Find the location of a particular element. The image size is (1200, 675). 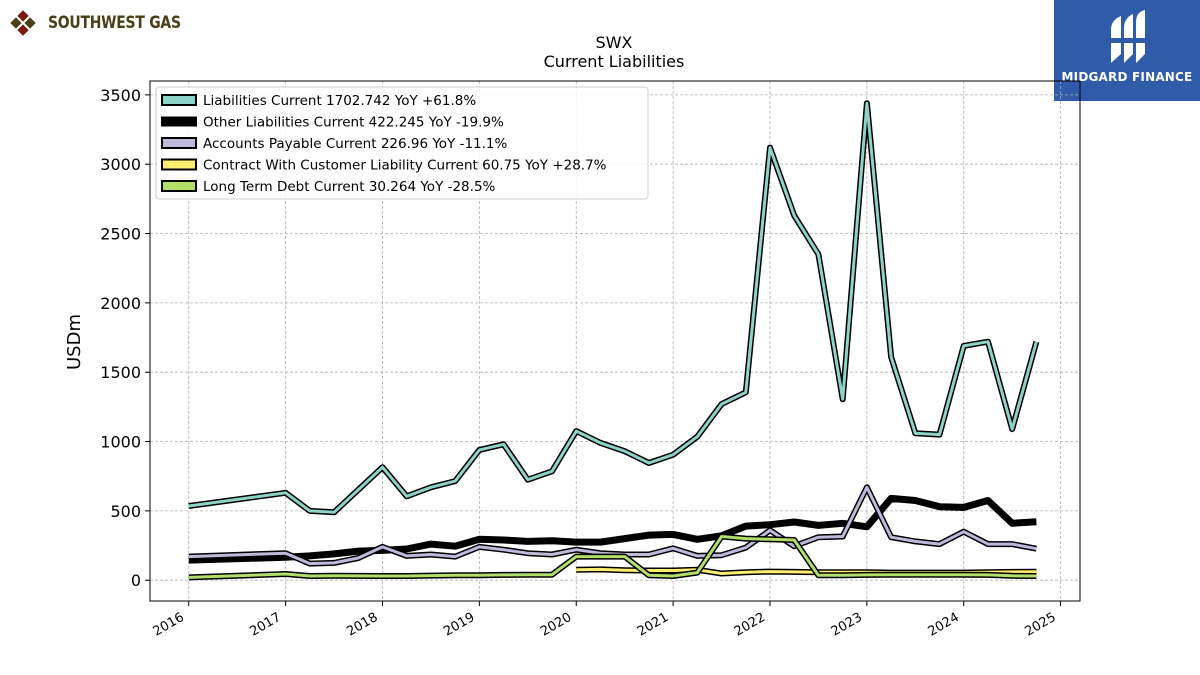

x-tick-label: 2016 is located at coordinates (169, 625).